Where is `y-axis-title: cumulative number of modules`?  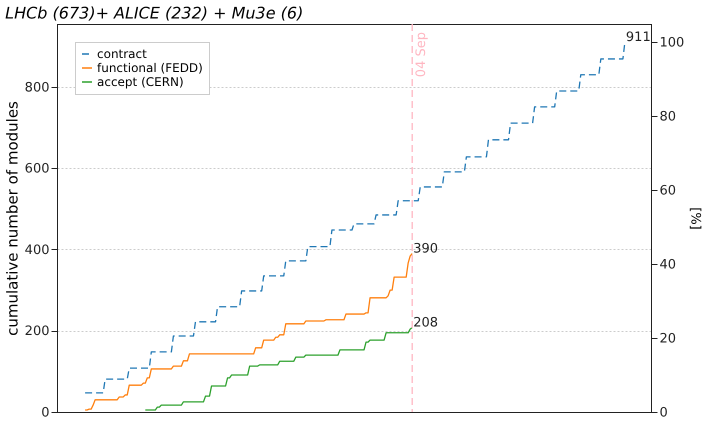 y-axis-title: cumulative number of modules is located at coordinates (13, 218).